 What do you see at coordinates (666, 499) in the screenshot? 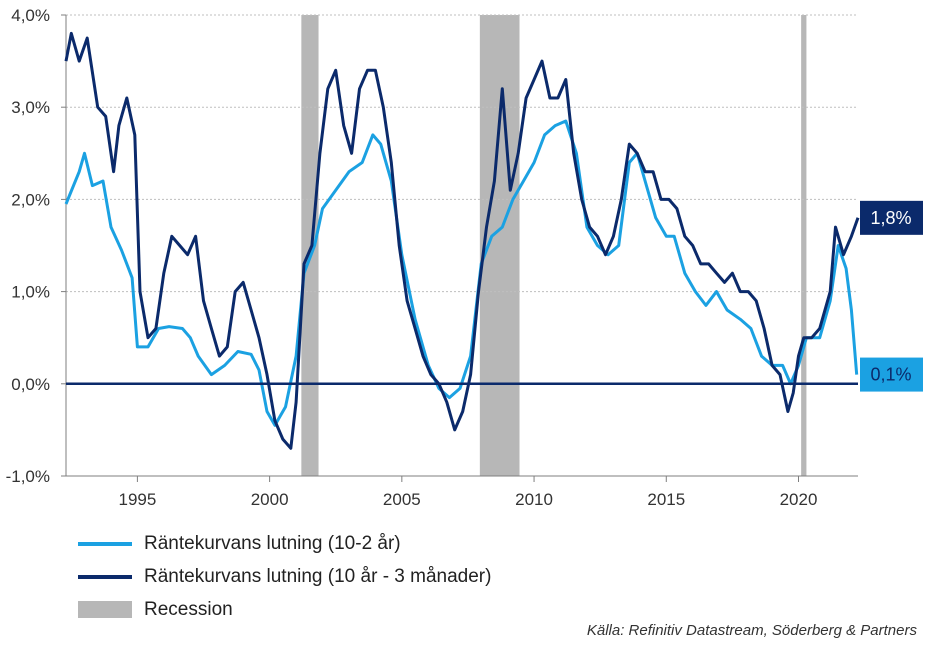
I see `x-tick-label: 2015` at bounding box center [666, 499].